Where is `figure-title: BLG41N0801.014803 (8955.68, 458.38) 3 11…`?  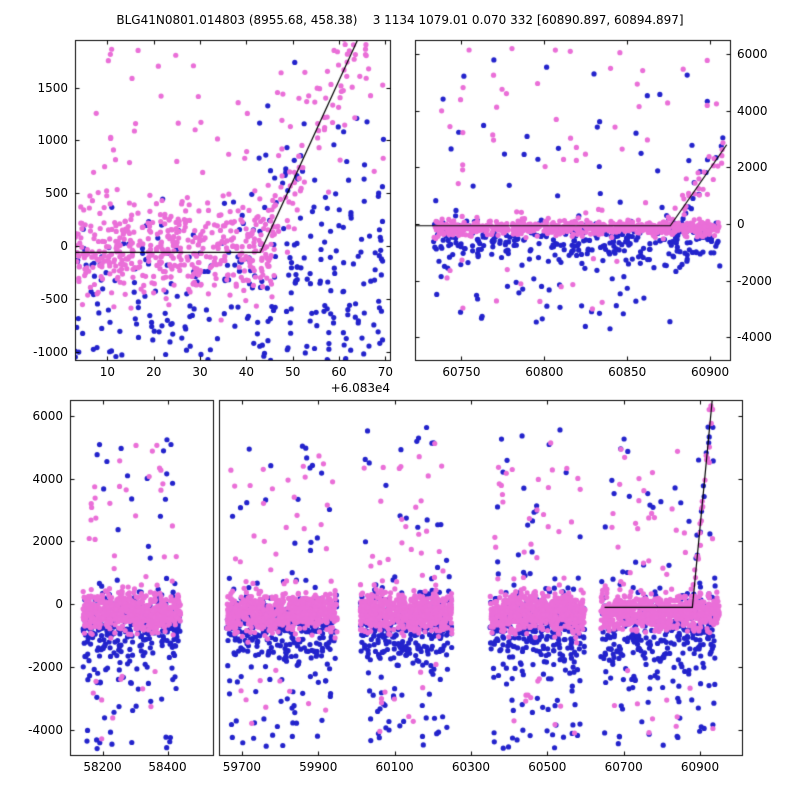 figure-title: BLG41N0801.014803 (8955.68, 458.38) 3 11… is located at coordinates (400, 20).